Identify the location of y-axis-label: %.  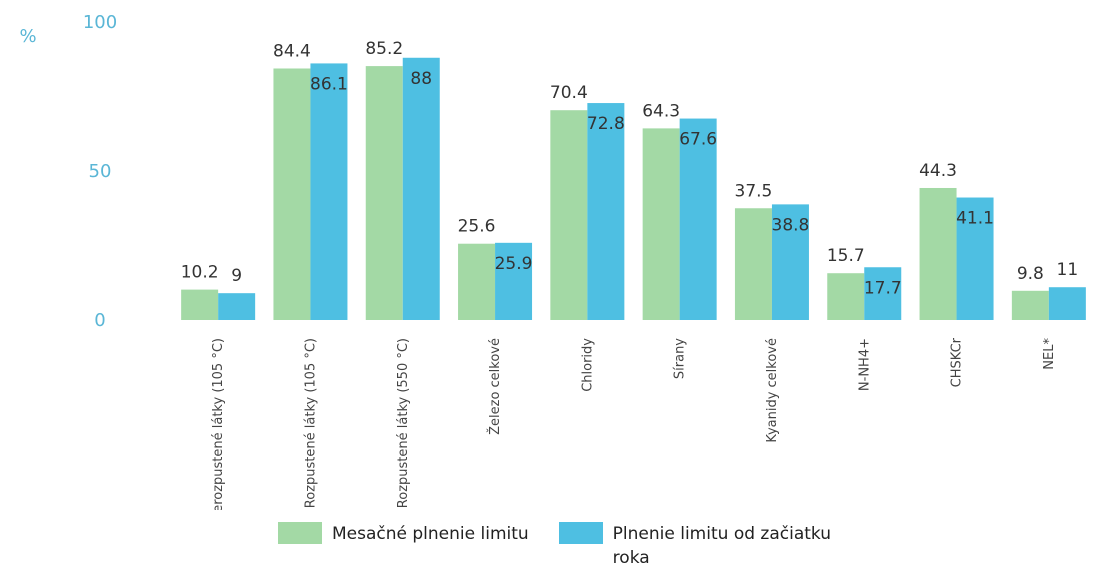
(27, 36).